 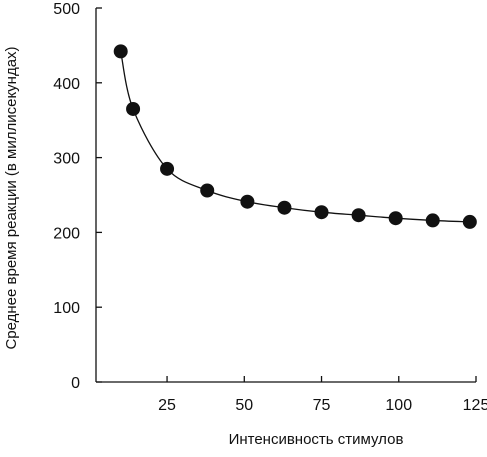 What do you see at coordinates (316, 439) in the screenshot?
I see `x-axis-label: Интенсивность стимулов` at bounding box center [316, 439].